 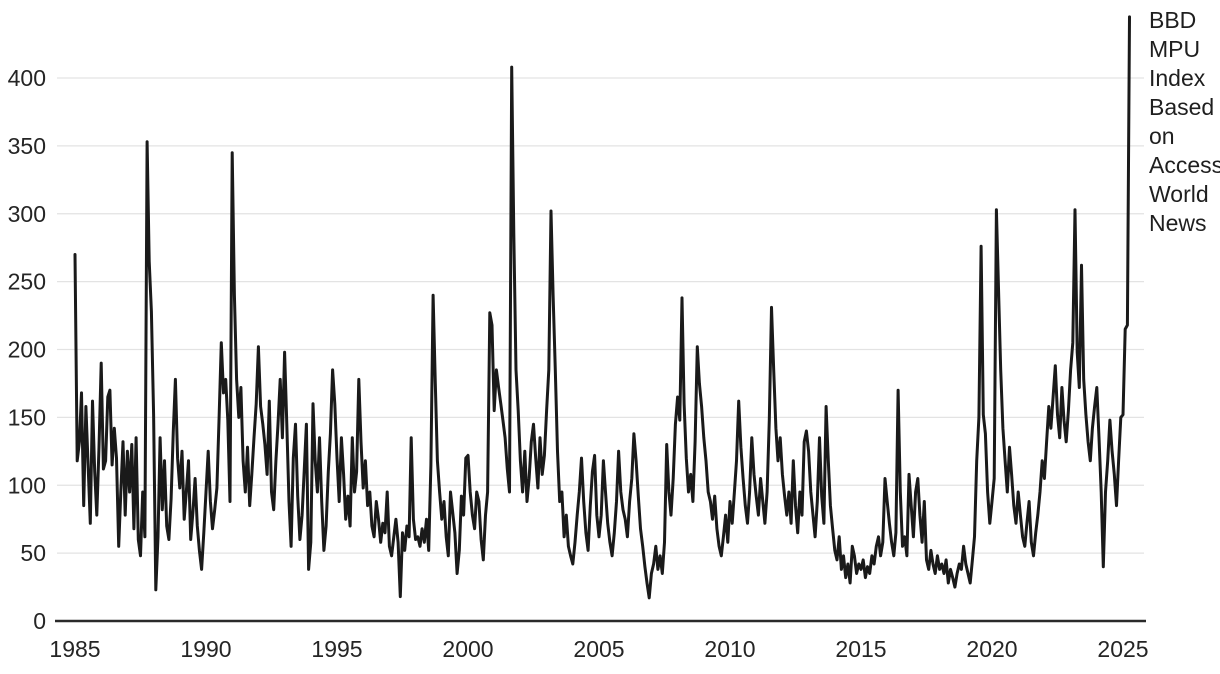 What do you see at coordinates (729, 649) in the screenshot?
I see `x-tick-label-2010: 2010` at bounding box center [729, 649].